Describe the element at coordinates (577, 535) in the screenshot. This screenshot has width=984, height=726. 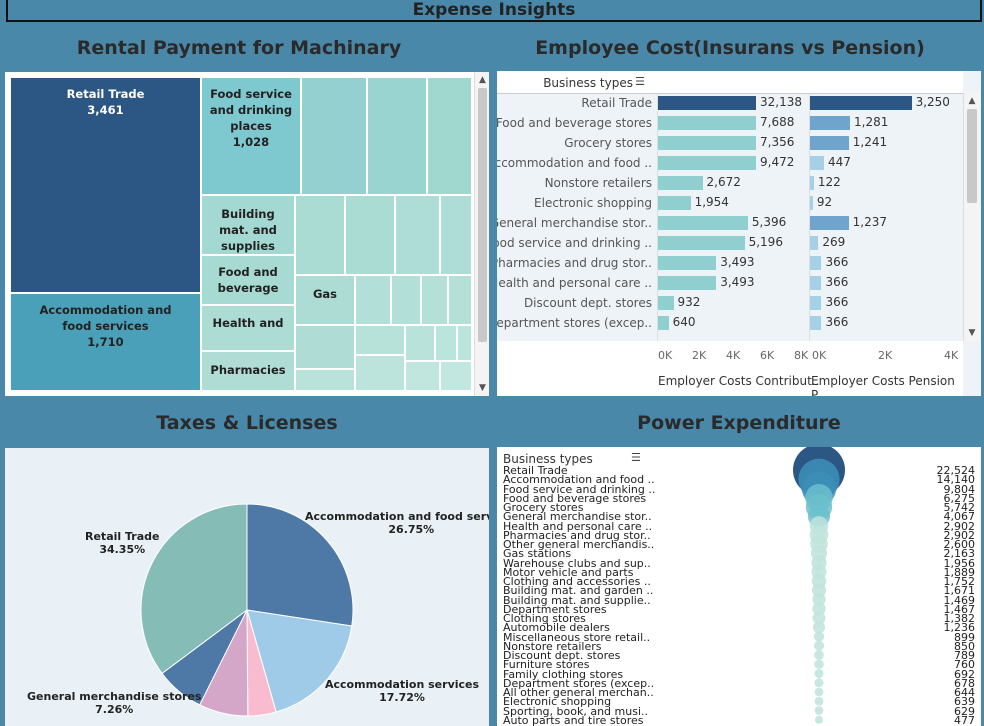
I see `power-row-label: Pharmacies and drug stor..` at that location.